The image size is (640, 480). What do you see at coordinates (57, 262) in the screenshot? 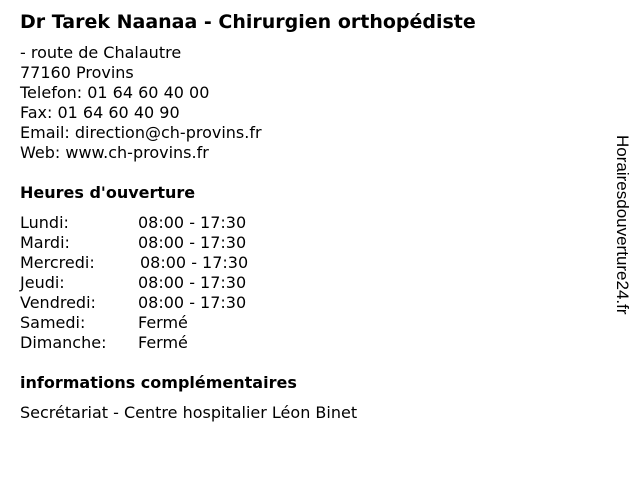
I see `day-label: Mercredi:` at bounding box center [57, 262].